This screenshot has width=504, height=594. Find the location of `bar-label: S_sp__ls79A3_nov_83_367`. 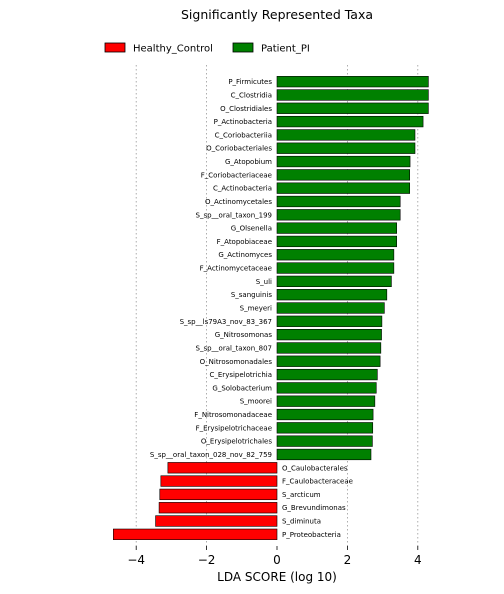

bar-label: S_sp__ls79A3_nov_83_367 is located at coordinates (226, 322).